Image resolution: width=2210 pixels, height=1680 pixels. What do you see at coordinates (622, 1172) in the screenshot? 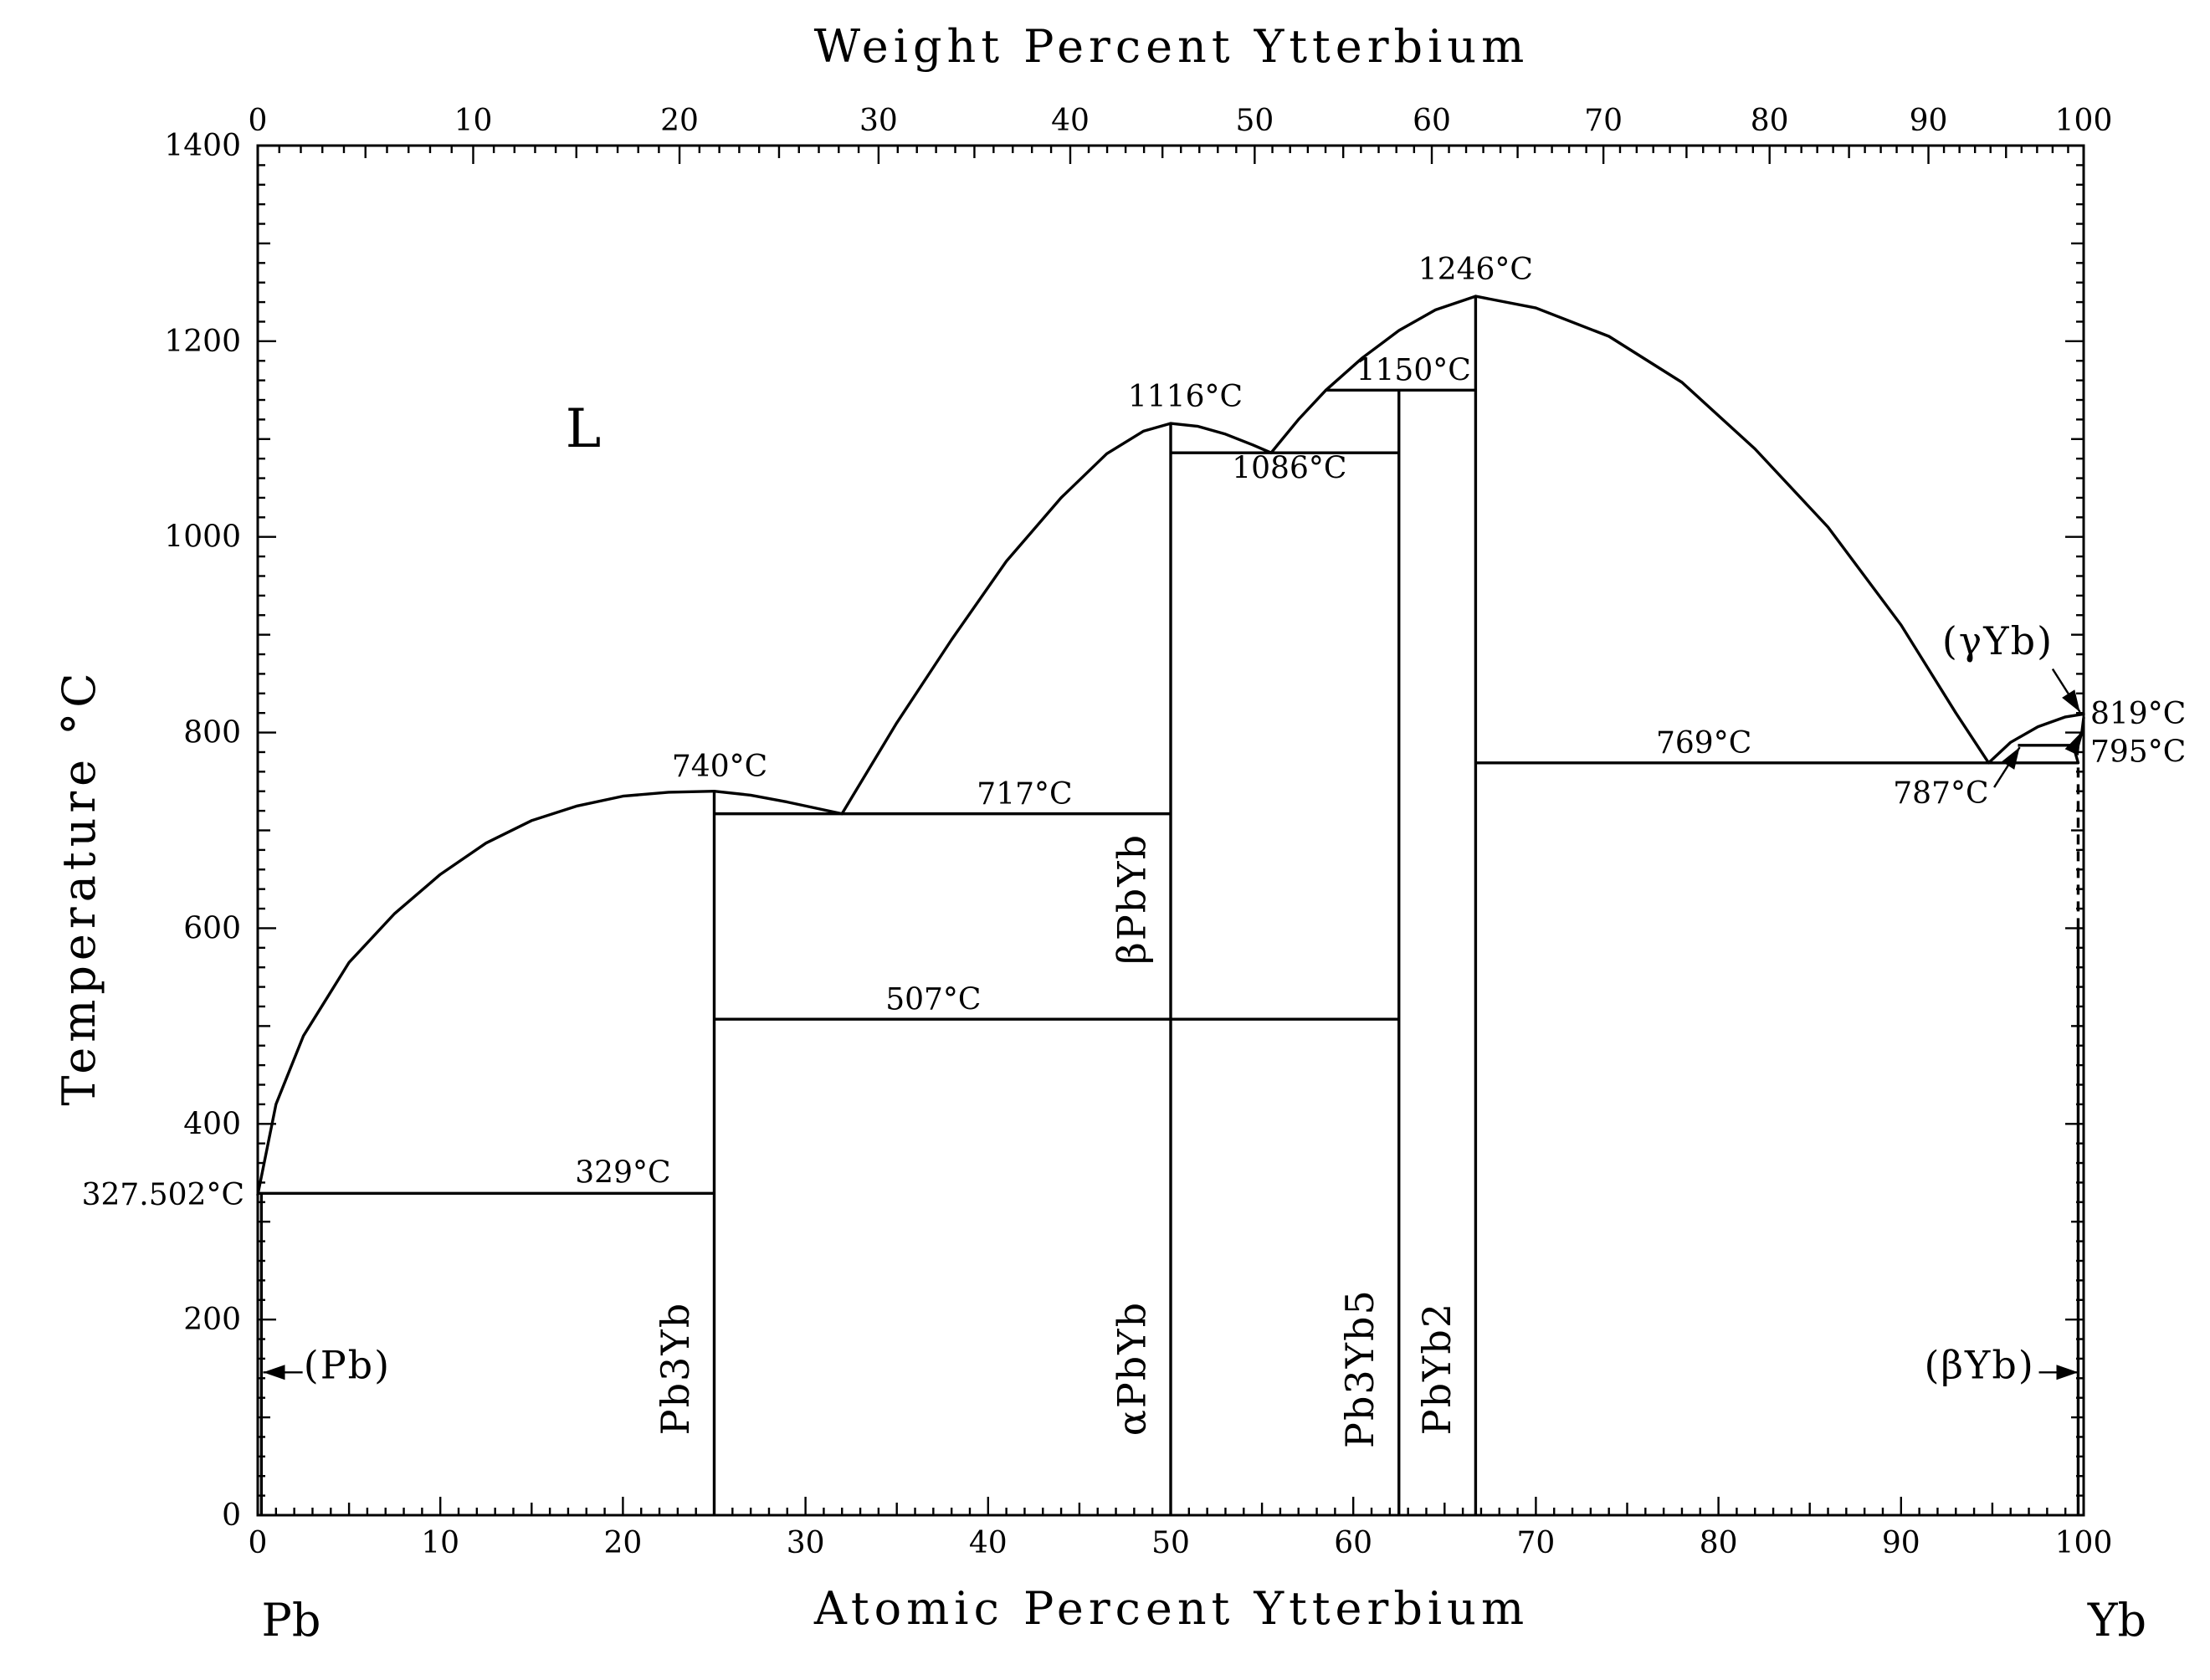
I see `invariant-temperature-label: 329°C` at bounding box center [622, 1172].